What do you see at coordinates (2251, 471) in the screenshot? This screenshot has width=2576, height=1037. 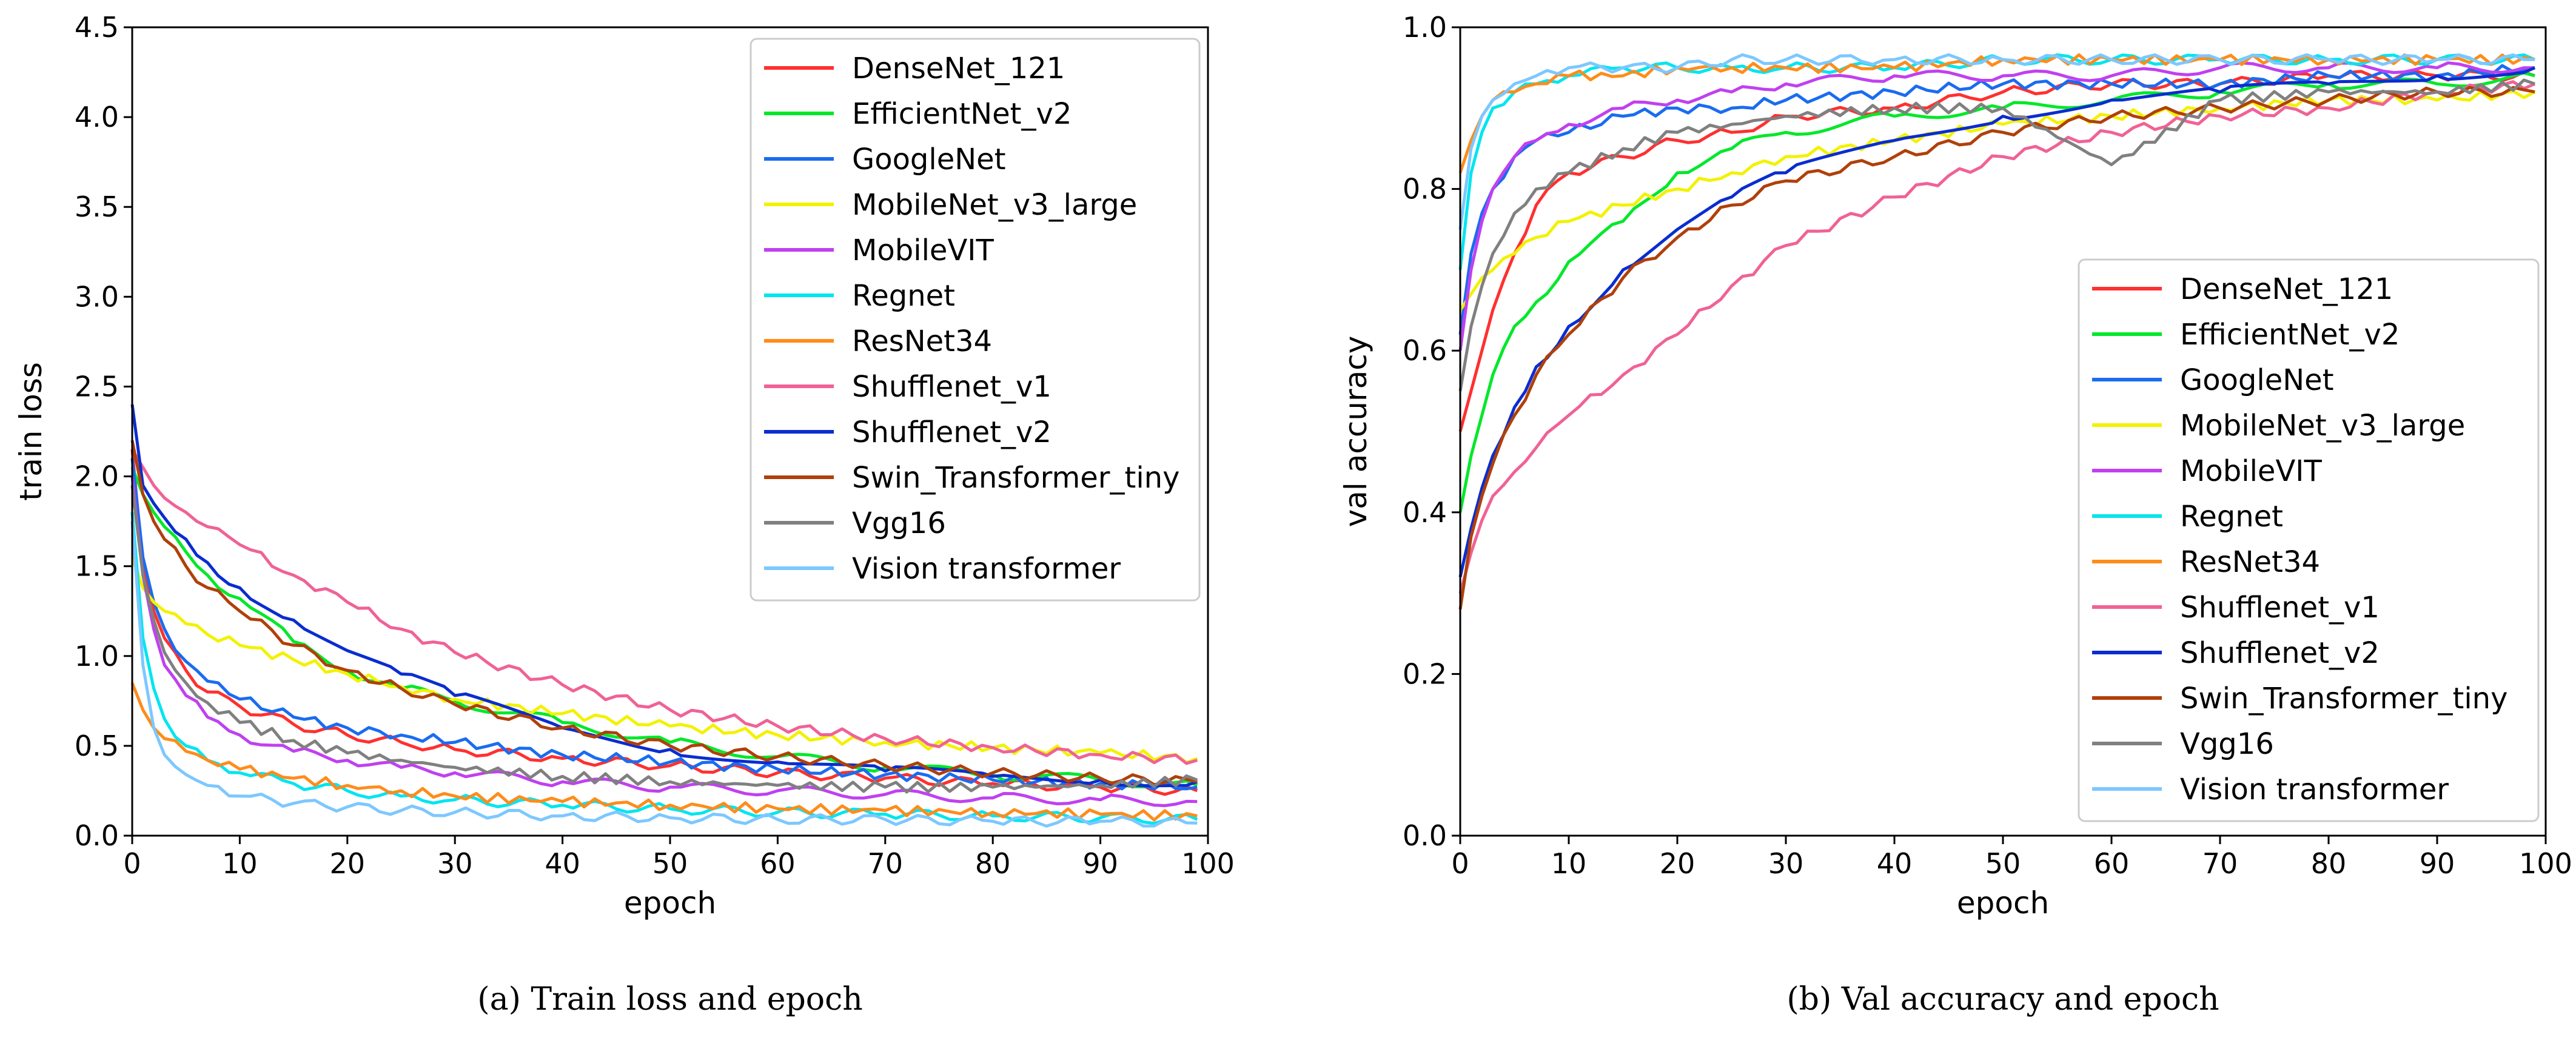 I see `legend-label: MobileVIT` at bounding box center [2251, 471].